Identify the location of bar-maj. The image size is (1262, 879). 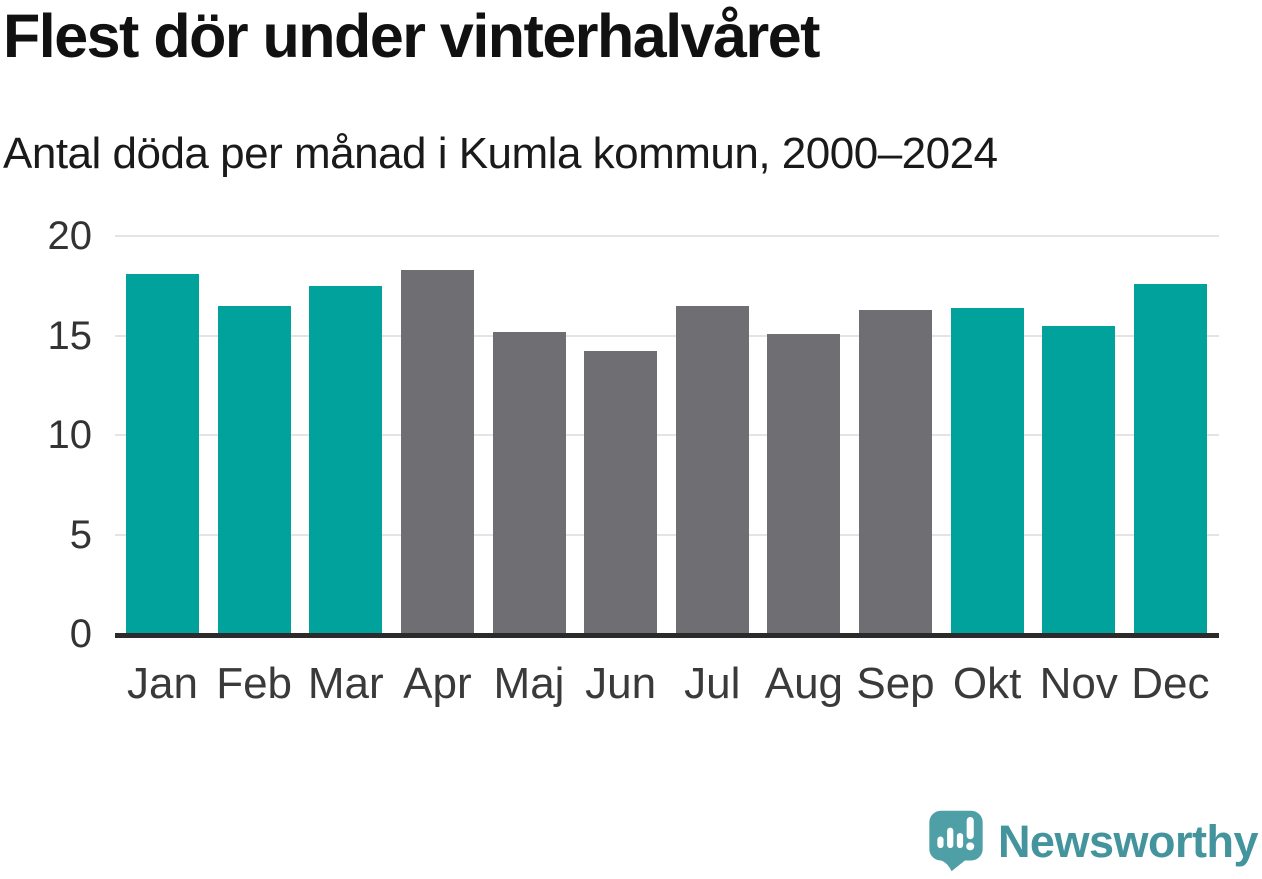
(529, 482).